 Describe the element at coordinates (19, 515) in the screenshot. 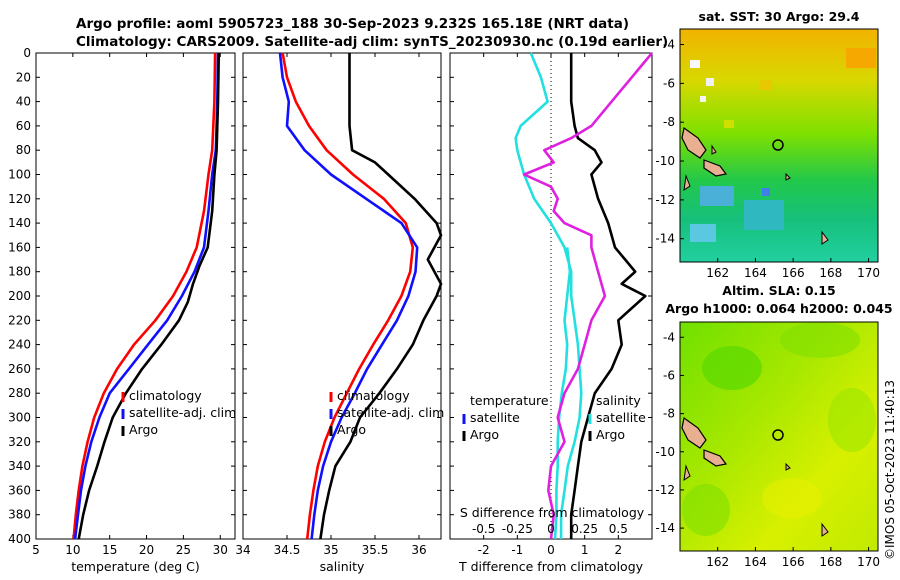

I see `y-tick-label: 380` at that location.